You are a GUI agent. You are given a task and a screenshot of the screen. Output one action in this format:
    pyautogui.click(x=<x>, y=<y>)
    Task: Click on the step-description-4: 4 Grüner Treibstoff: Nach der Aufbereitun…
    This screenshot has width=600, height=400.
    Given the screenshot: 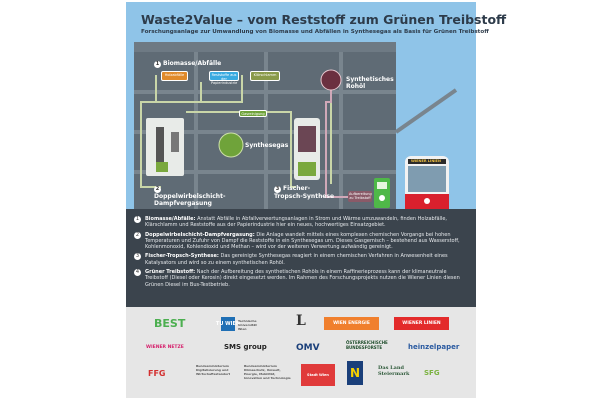 What is the action you would take?
    pyautogui.click(x=301, y=278)
    